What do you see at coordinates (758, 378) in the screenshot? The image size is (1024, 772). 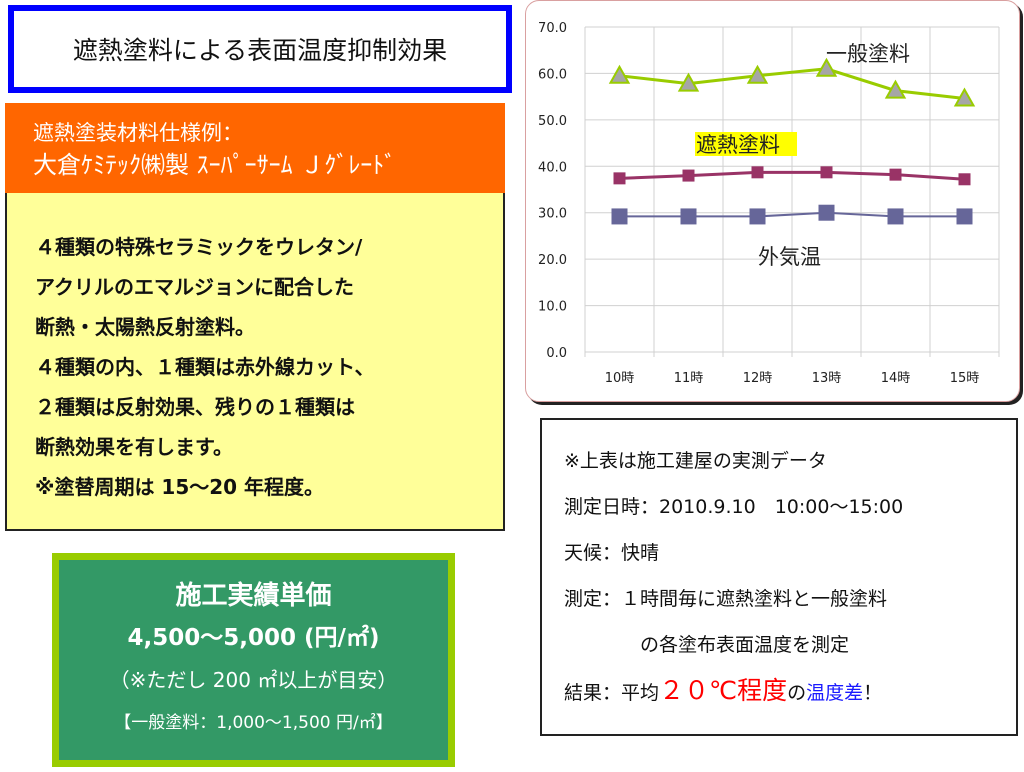 I see `x-tick-label: 12時` at bounding box center [758, 378].